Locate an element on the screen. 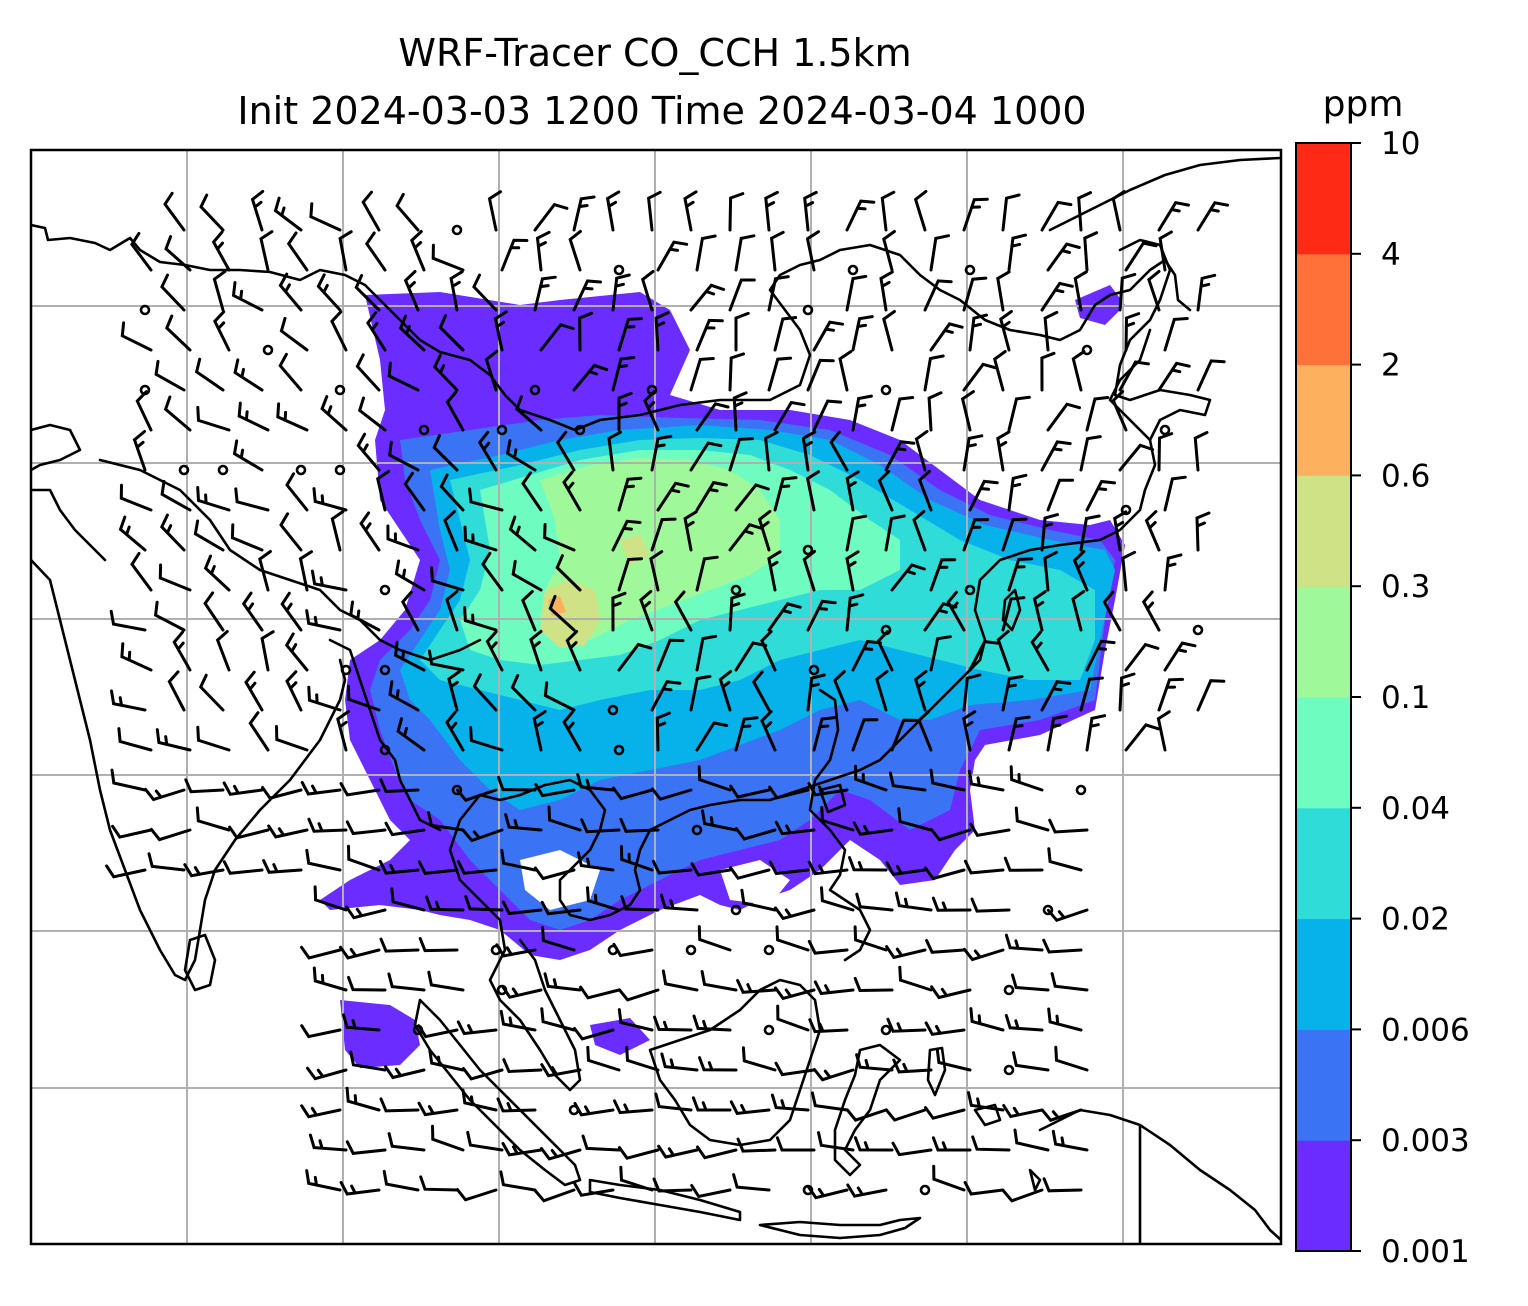  colorbar-tick-label: 0.3 is located at coordinates (1405, 587).